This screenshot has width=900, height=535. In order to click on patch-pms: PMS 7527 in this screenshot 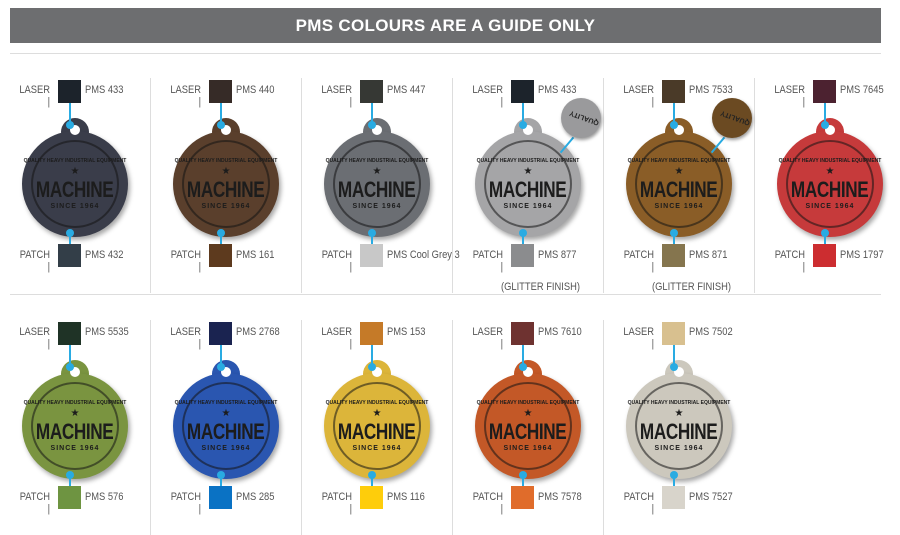, I will do `click(711, 497)`.